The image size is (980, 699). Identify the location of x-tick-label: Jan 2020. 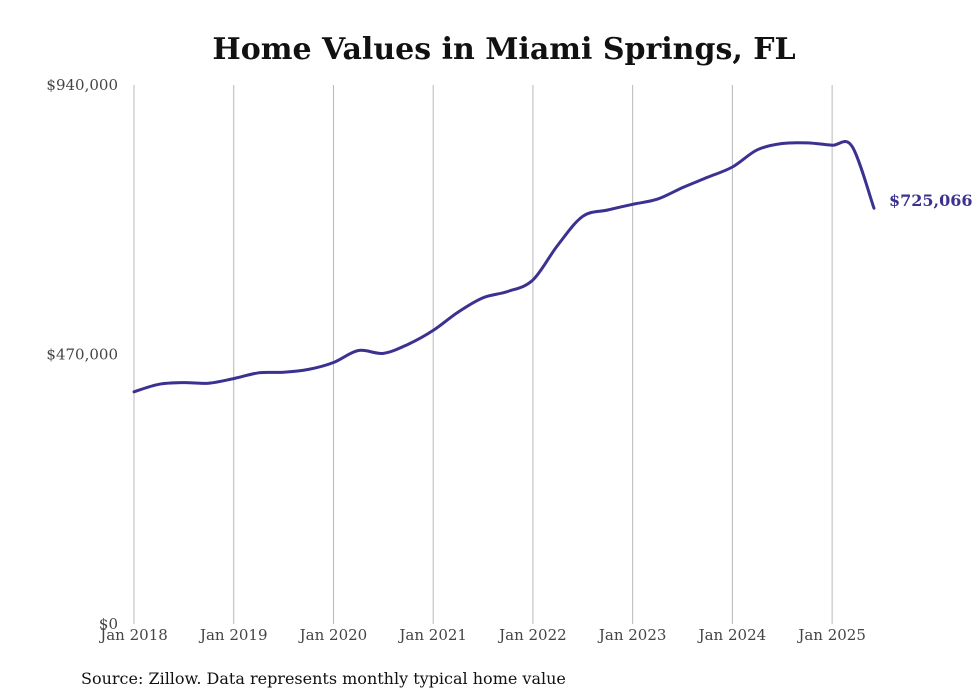
(333, 635).